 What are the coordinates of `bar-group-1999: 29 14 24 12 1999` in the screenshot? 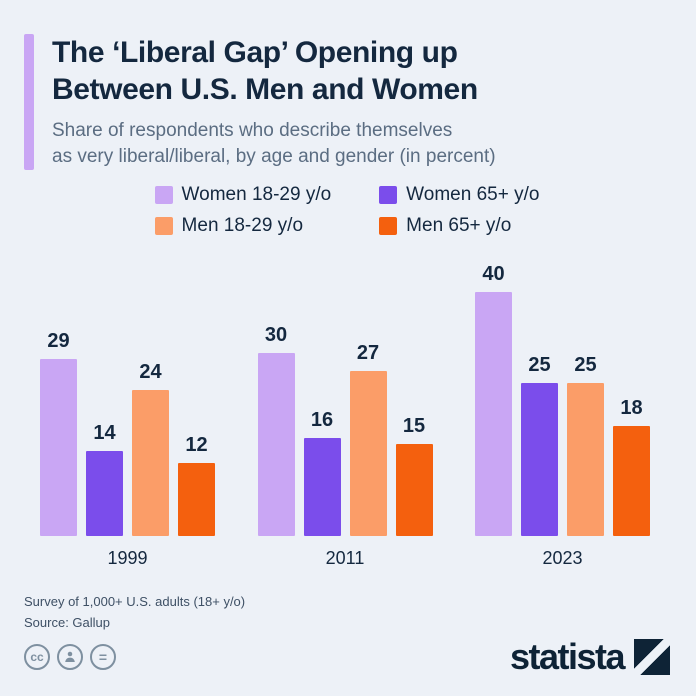 It's located at (127, 449).